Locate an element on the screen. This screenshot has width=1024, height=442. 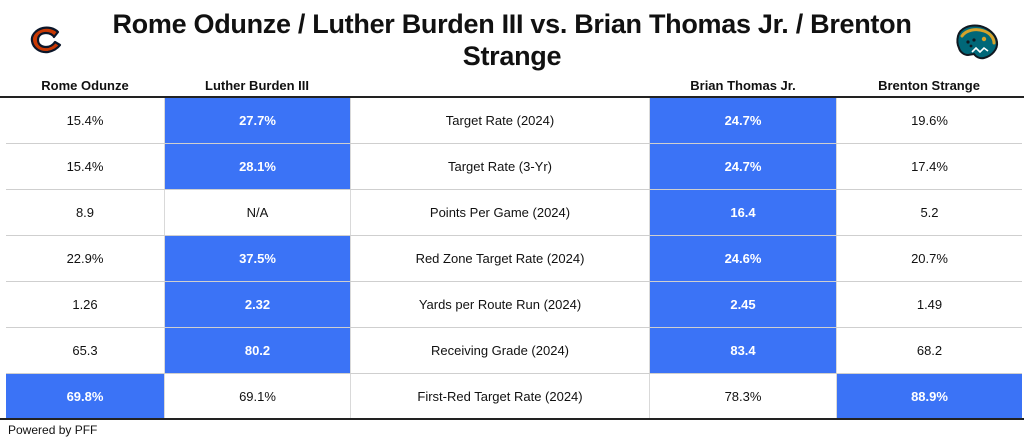
table-row: 15.4% 27.7% 24.7% 19.6% Target Rate (2024) is located at coordinates (514, 121).